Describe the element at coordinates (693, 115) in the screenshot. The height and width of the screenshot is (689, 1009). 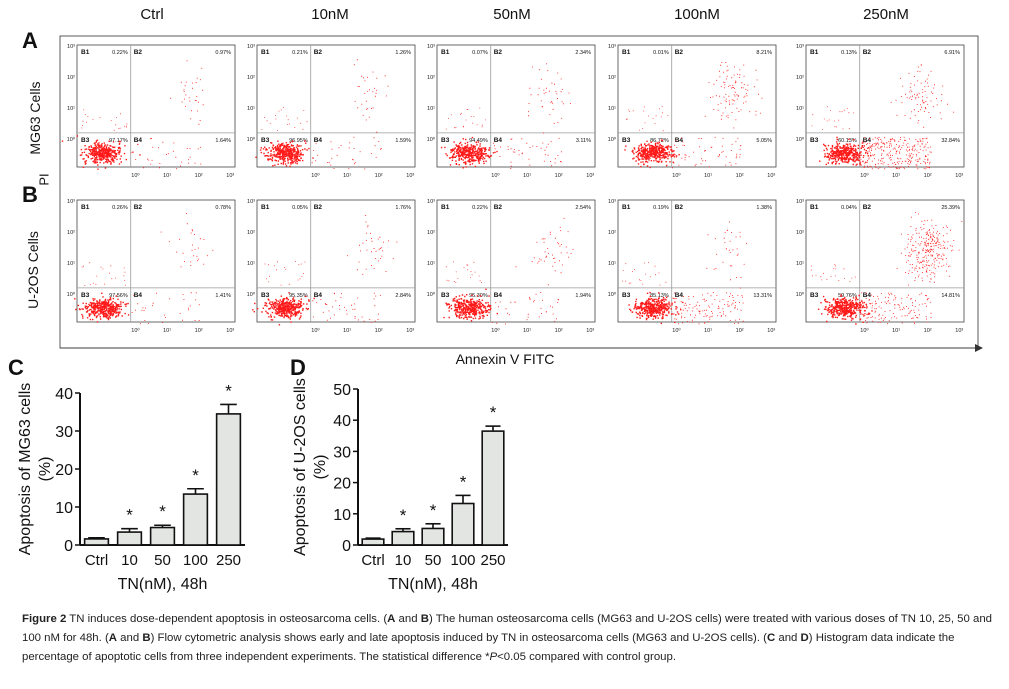
I see `event-dots` at that location.